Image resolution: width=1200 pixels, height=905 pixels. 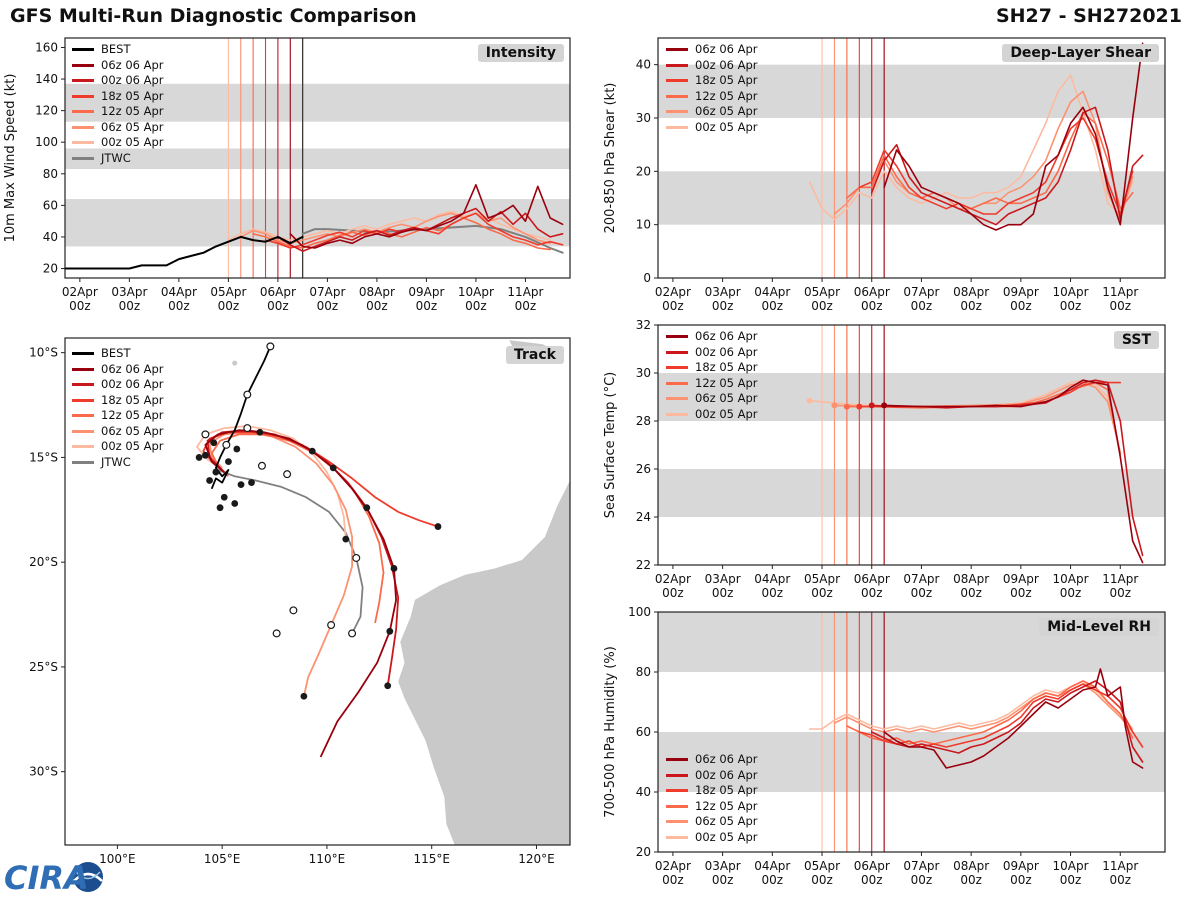 What do you see at coordinates (43, 772) in the screenshot?
I see `svg-text: 30°S` at bounding box center [43, 772].